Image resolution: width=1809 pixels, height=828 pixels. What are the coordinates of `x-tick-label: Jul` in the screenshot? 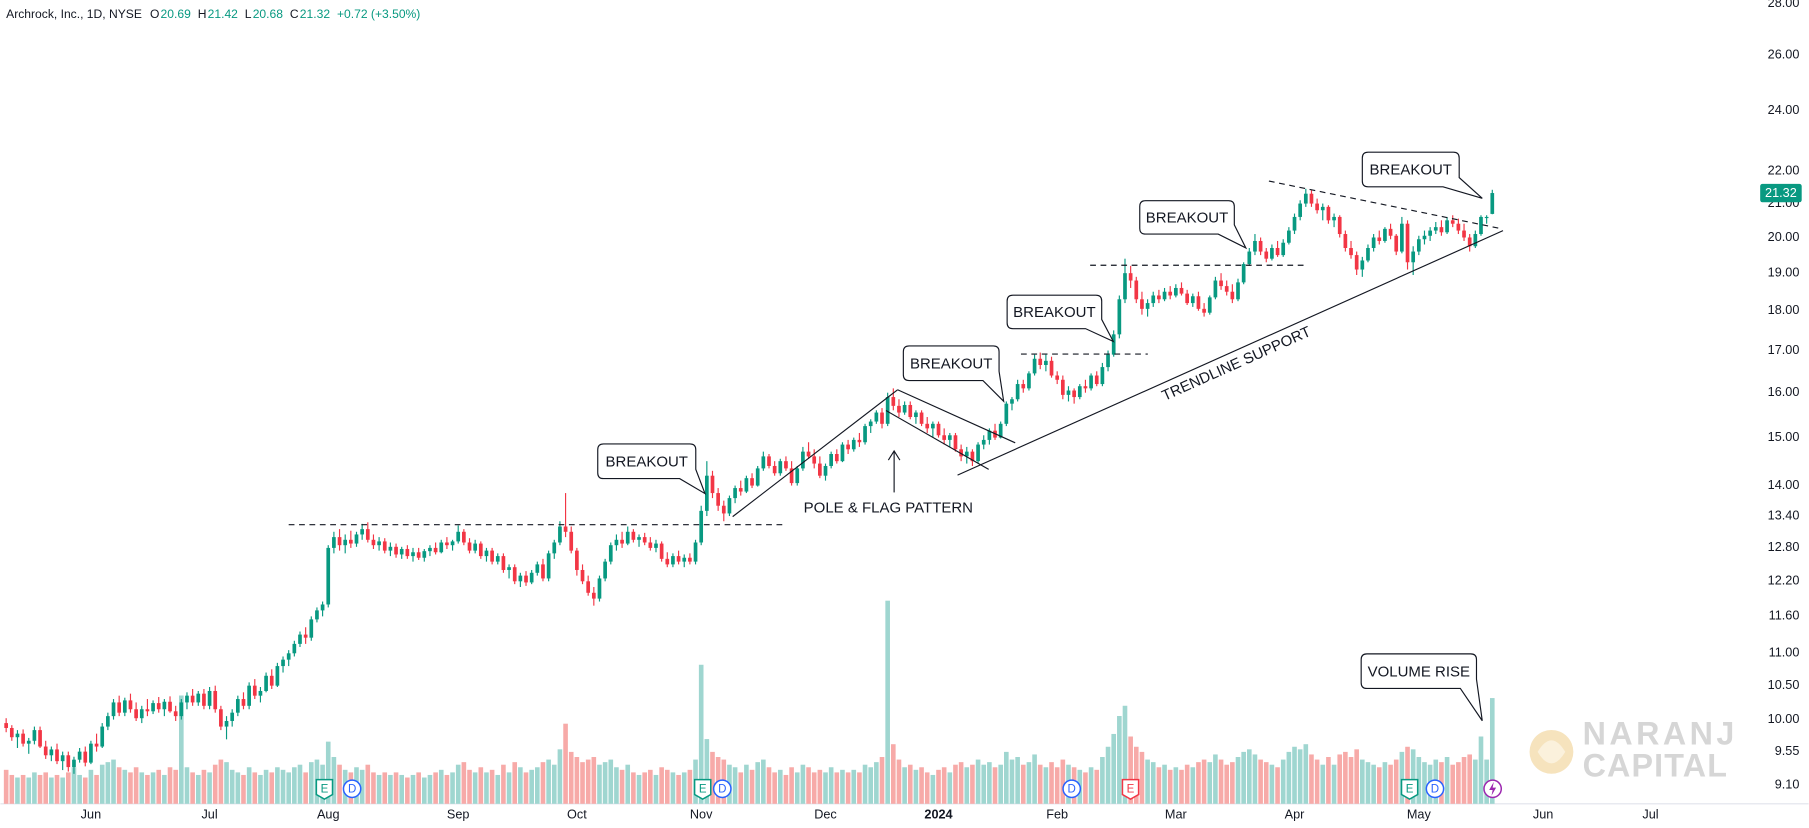 It's located at (1650, 815).